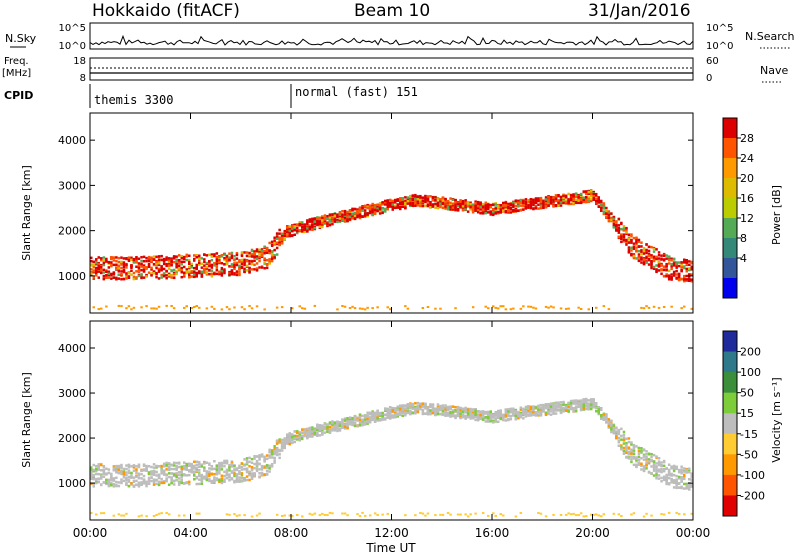 Image resolution: width=800 pixels, height=559 pixels. What do you see at coordinates (72, 185) in the screenshot?
I see `ytick-label: 3000` at bounding box center [72, 185].